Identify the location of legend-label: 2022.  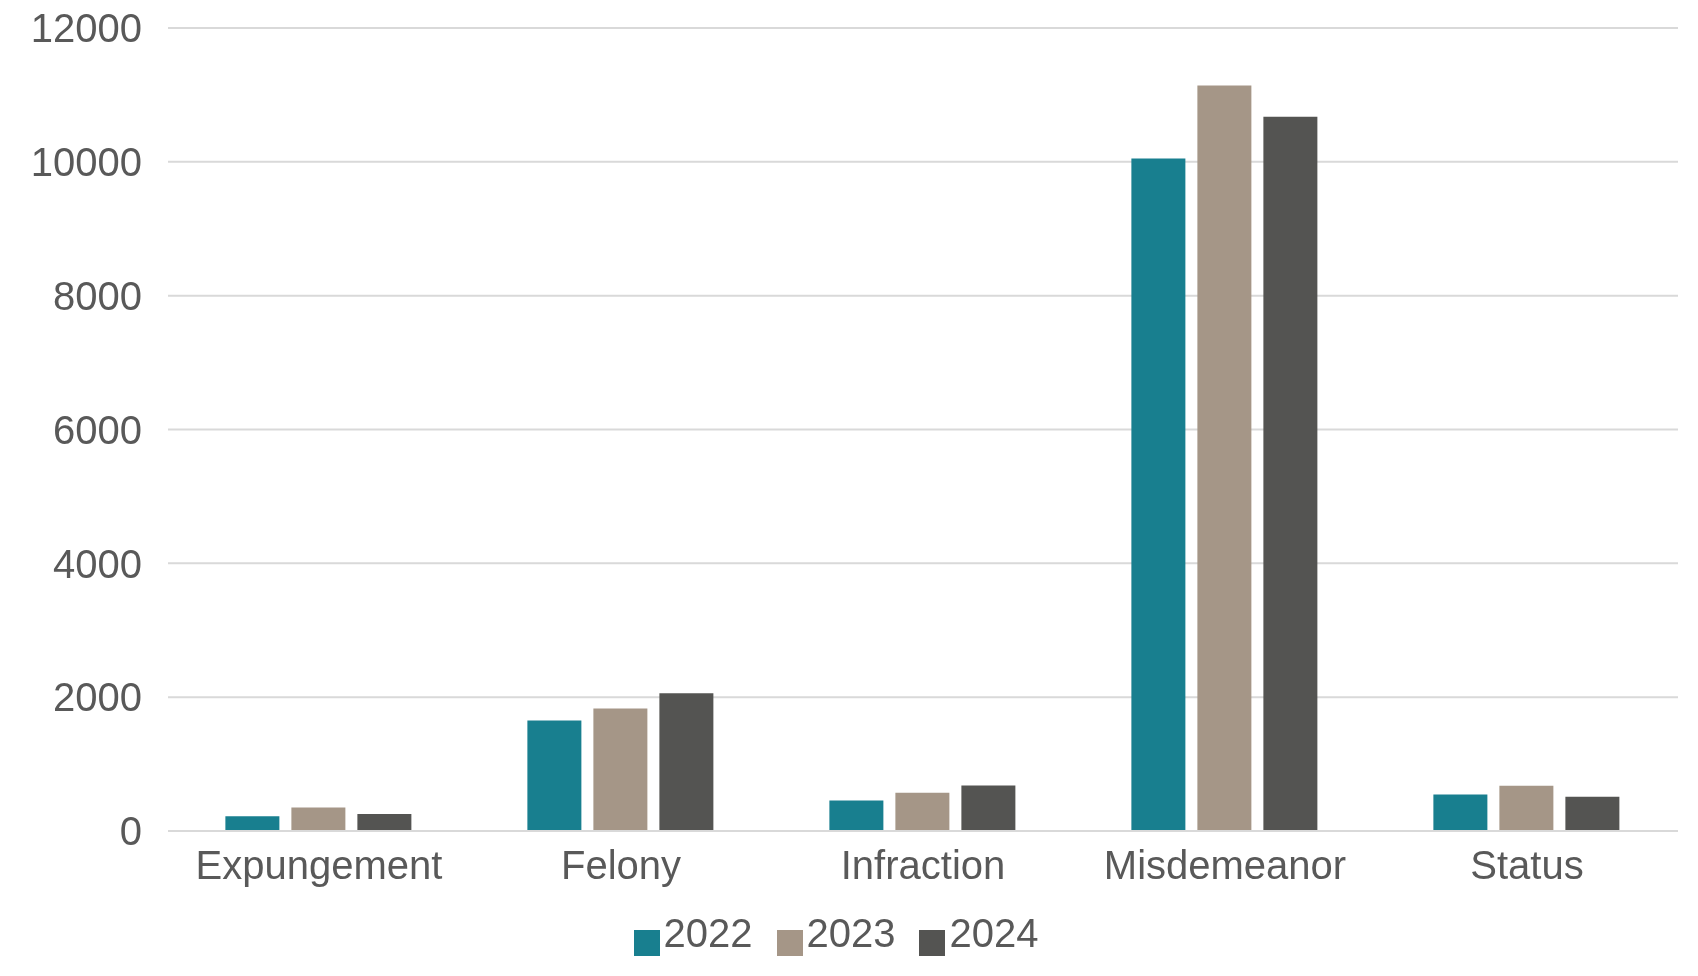
(708, 933).